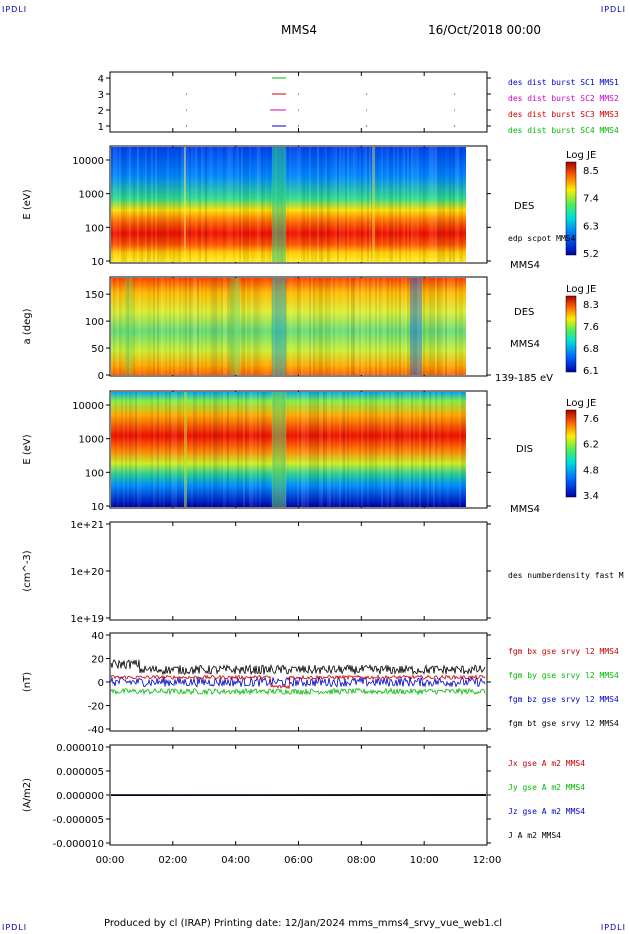 Image resolution: width=630 pixels, height=934 pixels. Describe the element at coordinates (288, 449) in the screenshot. I see `dis-energy-spectrogram` at that location.